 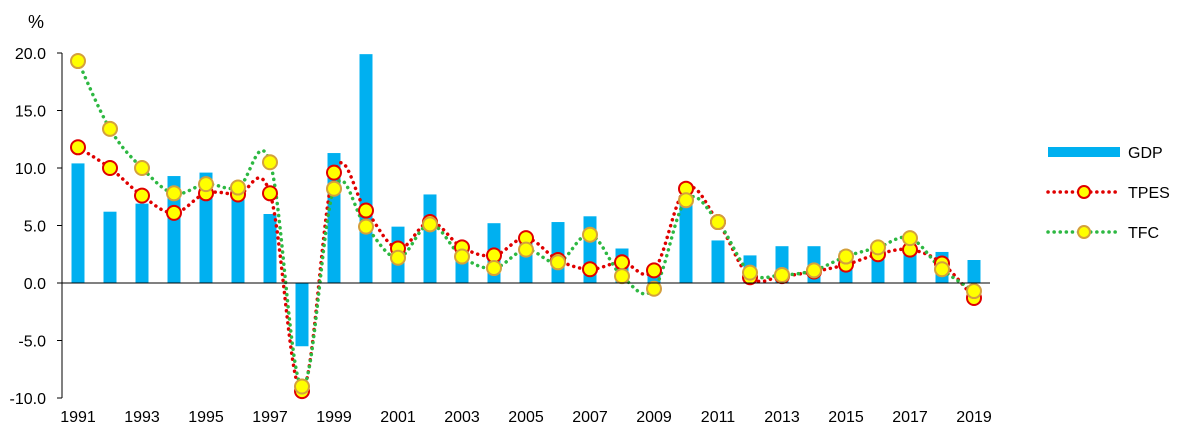 I want to click on y-tick-label: -10.0, so click(x=28, y=399).